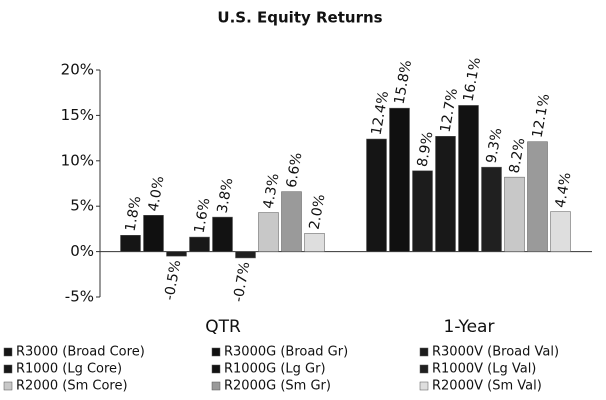  Describe the element at coordinates (275, 369) in the screenshot. I see `legend-label: R1000G (Lg Gr)` at that location.